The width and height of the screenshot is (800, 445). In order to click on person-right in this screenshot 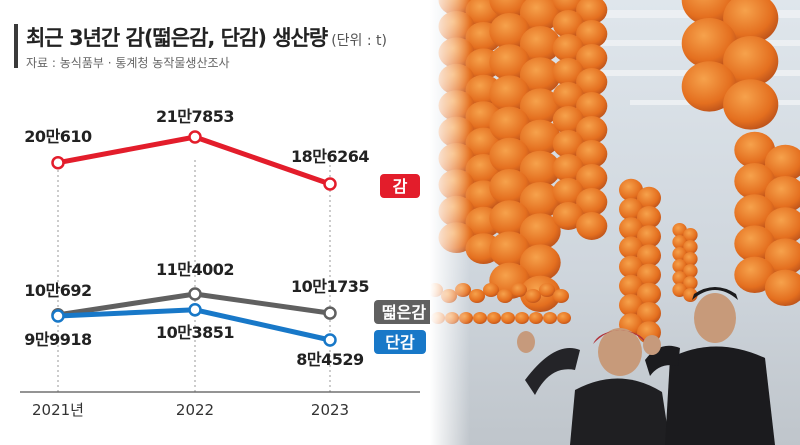, I will do `click(709, 366)`.